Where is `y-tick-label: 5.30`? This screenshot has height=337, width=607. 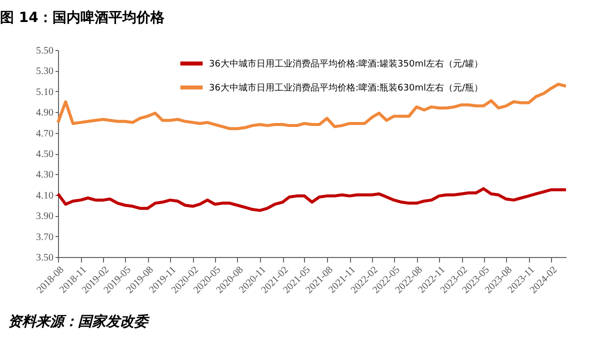 y-tick-label: 5.30 is located at coordinates (45, 72).